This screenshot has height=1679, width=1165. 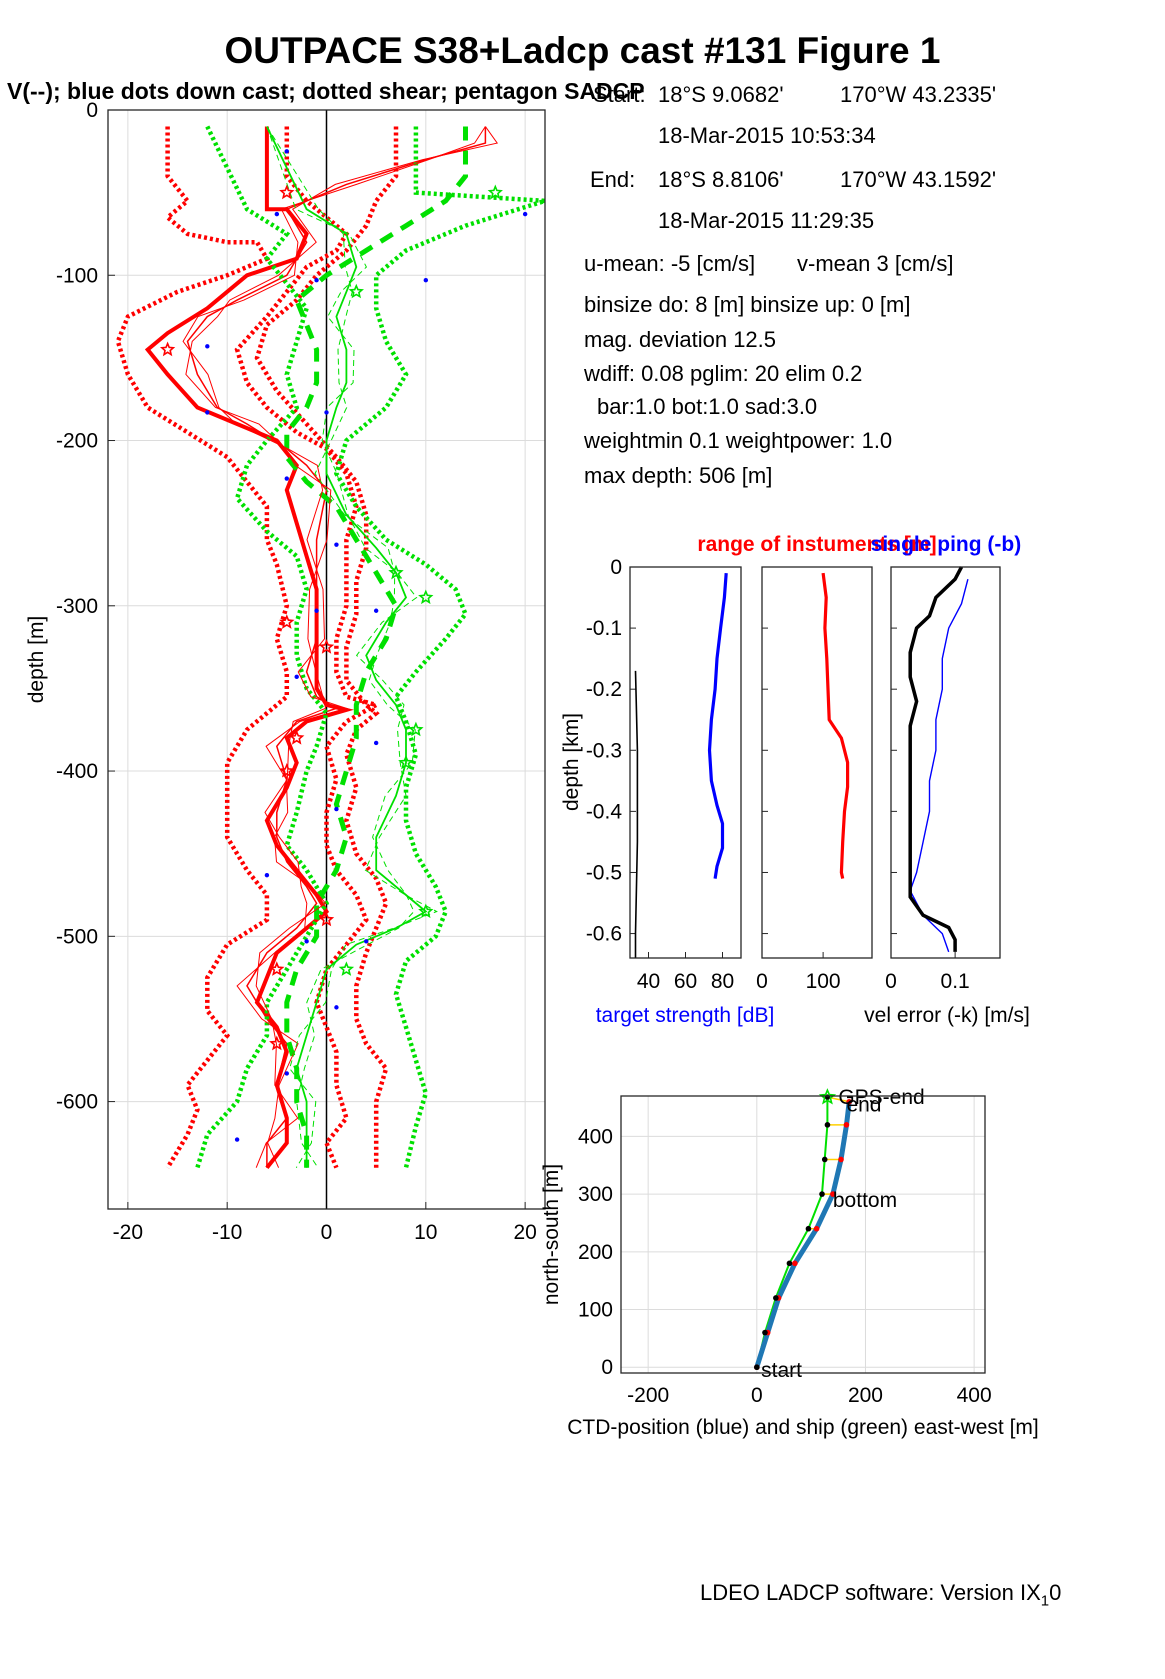 What do you see at coordinates (974, 1395) in the screenshot?
I see `x-tick-label: 400` at bounding box center [974, 1395].